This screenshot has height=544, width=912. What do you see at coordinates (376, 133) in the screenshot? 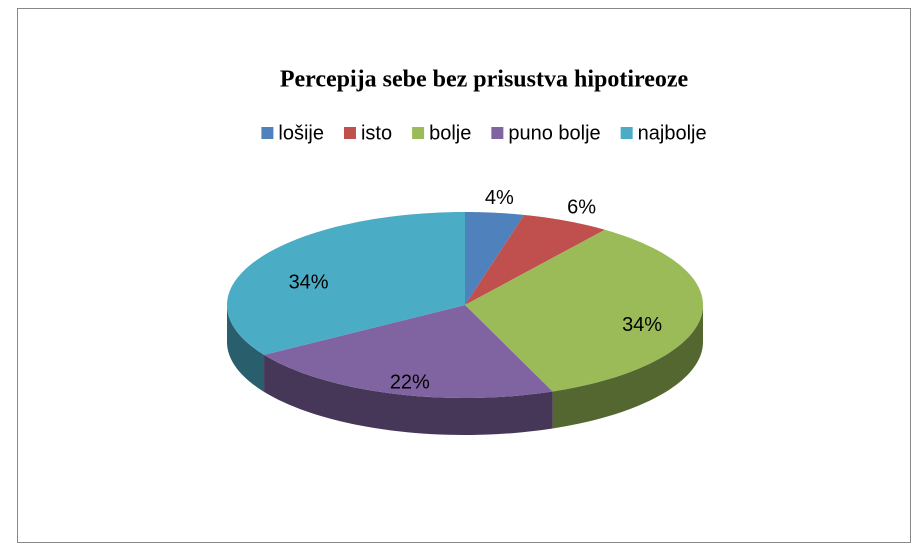
I see `legend-label: isto` at bounding box center [376, 133].